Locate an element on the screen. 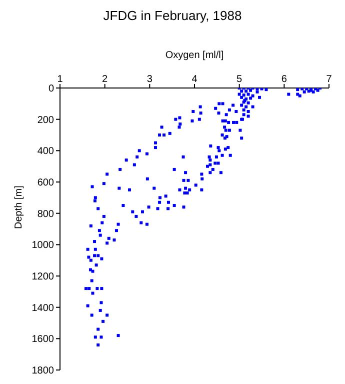 This screenshot has height=384, width=345. x-axis-title: Oxygen [ml/l] is located at coordinates (194, 55).